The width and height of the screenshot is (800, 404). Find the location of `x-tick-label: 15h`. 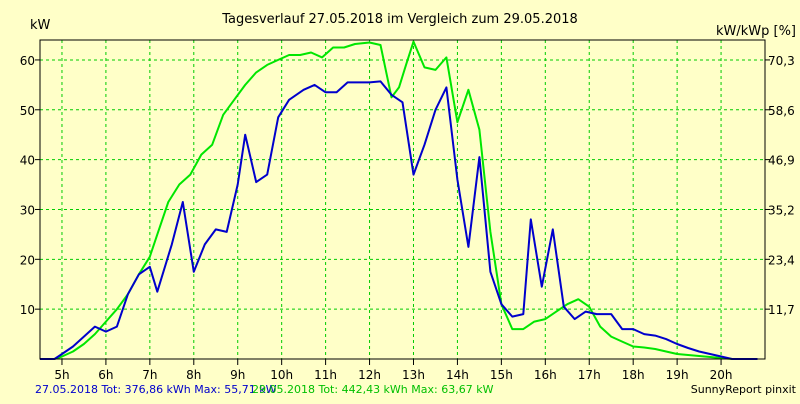

x-tick-label: 15h is located at coordinates (501, 375).